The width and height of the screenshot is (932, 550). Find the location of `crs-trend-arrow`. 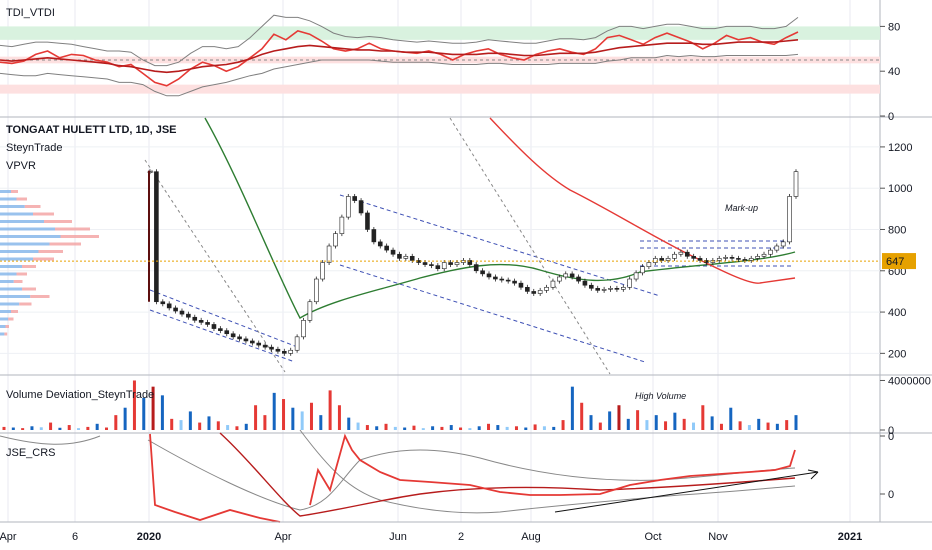

crs-trend-arrow is located at coordinates (686, 492).